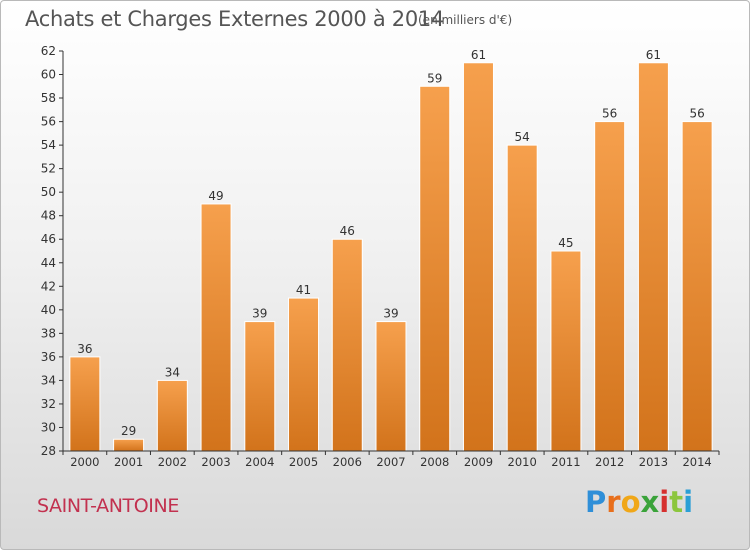 This screenshot has width=750, height=550. What do you see at coordinates (478, 257) in the screenshot?
I see `bar-2009` at bounding box center [478, 257].